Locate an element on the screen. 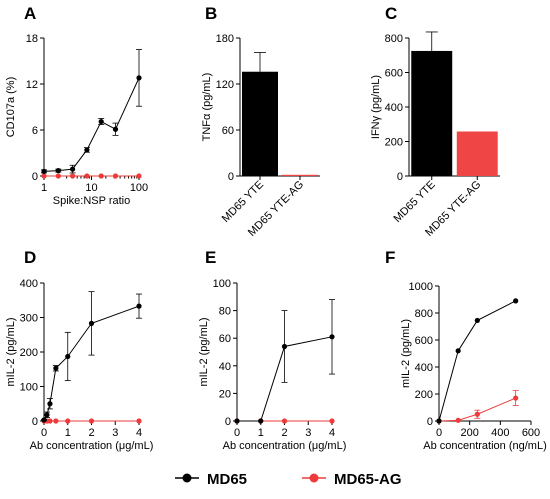  y-tick-label: 80 is located at coordinates (225, 312).